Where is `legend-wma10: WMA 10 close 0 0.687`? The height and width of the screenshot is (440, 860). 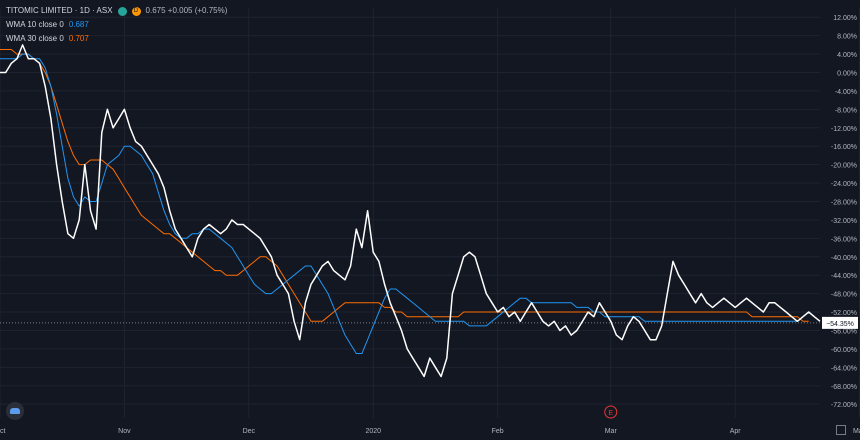
legend-wma10: WMA 10 close 0 0.687 is located at coordinates (116, 25).